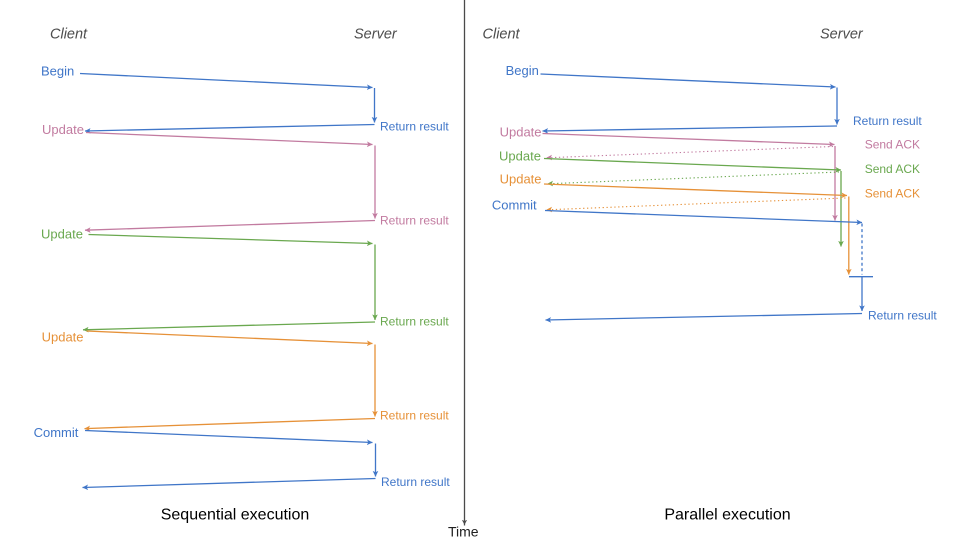 The width and height of the screenshot is (960, 540). What do you see at coordinates (463, 532) in the screenshot?
I see `svg-text: Time` at bounding box center [463, 532].